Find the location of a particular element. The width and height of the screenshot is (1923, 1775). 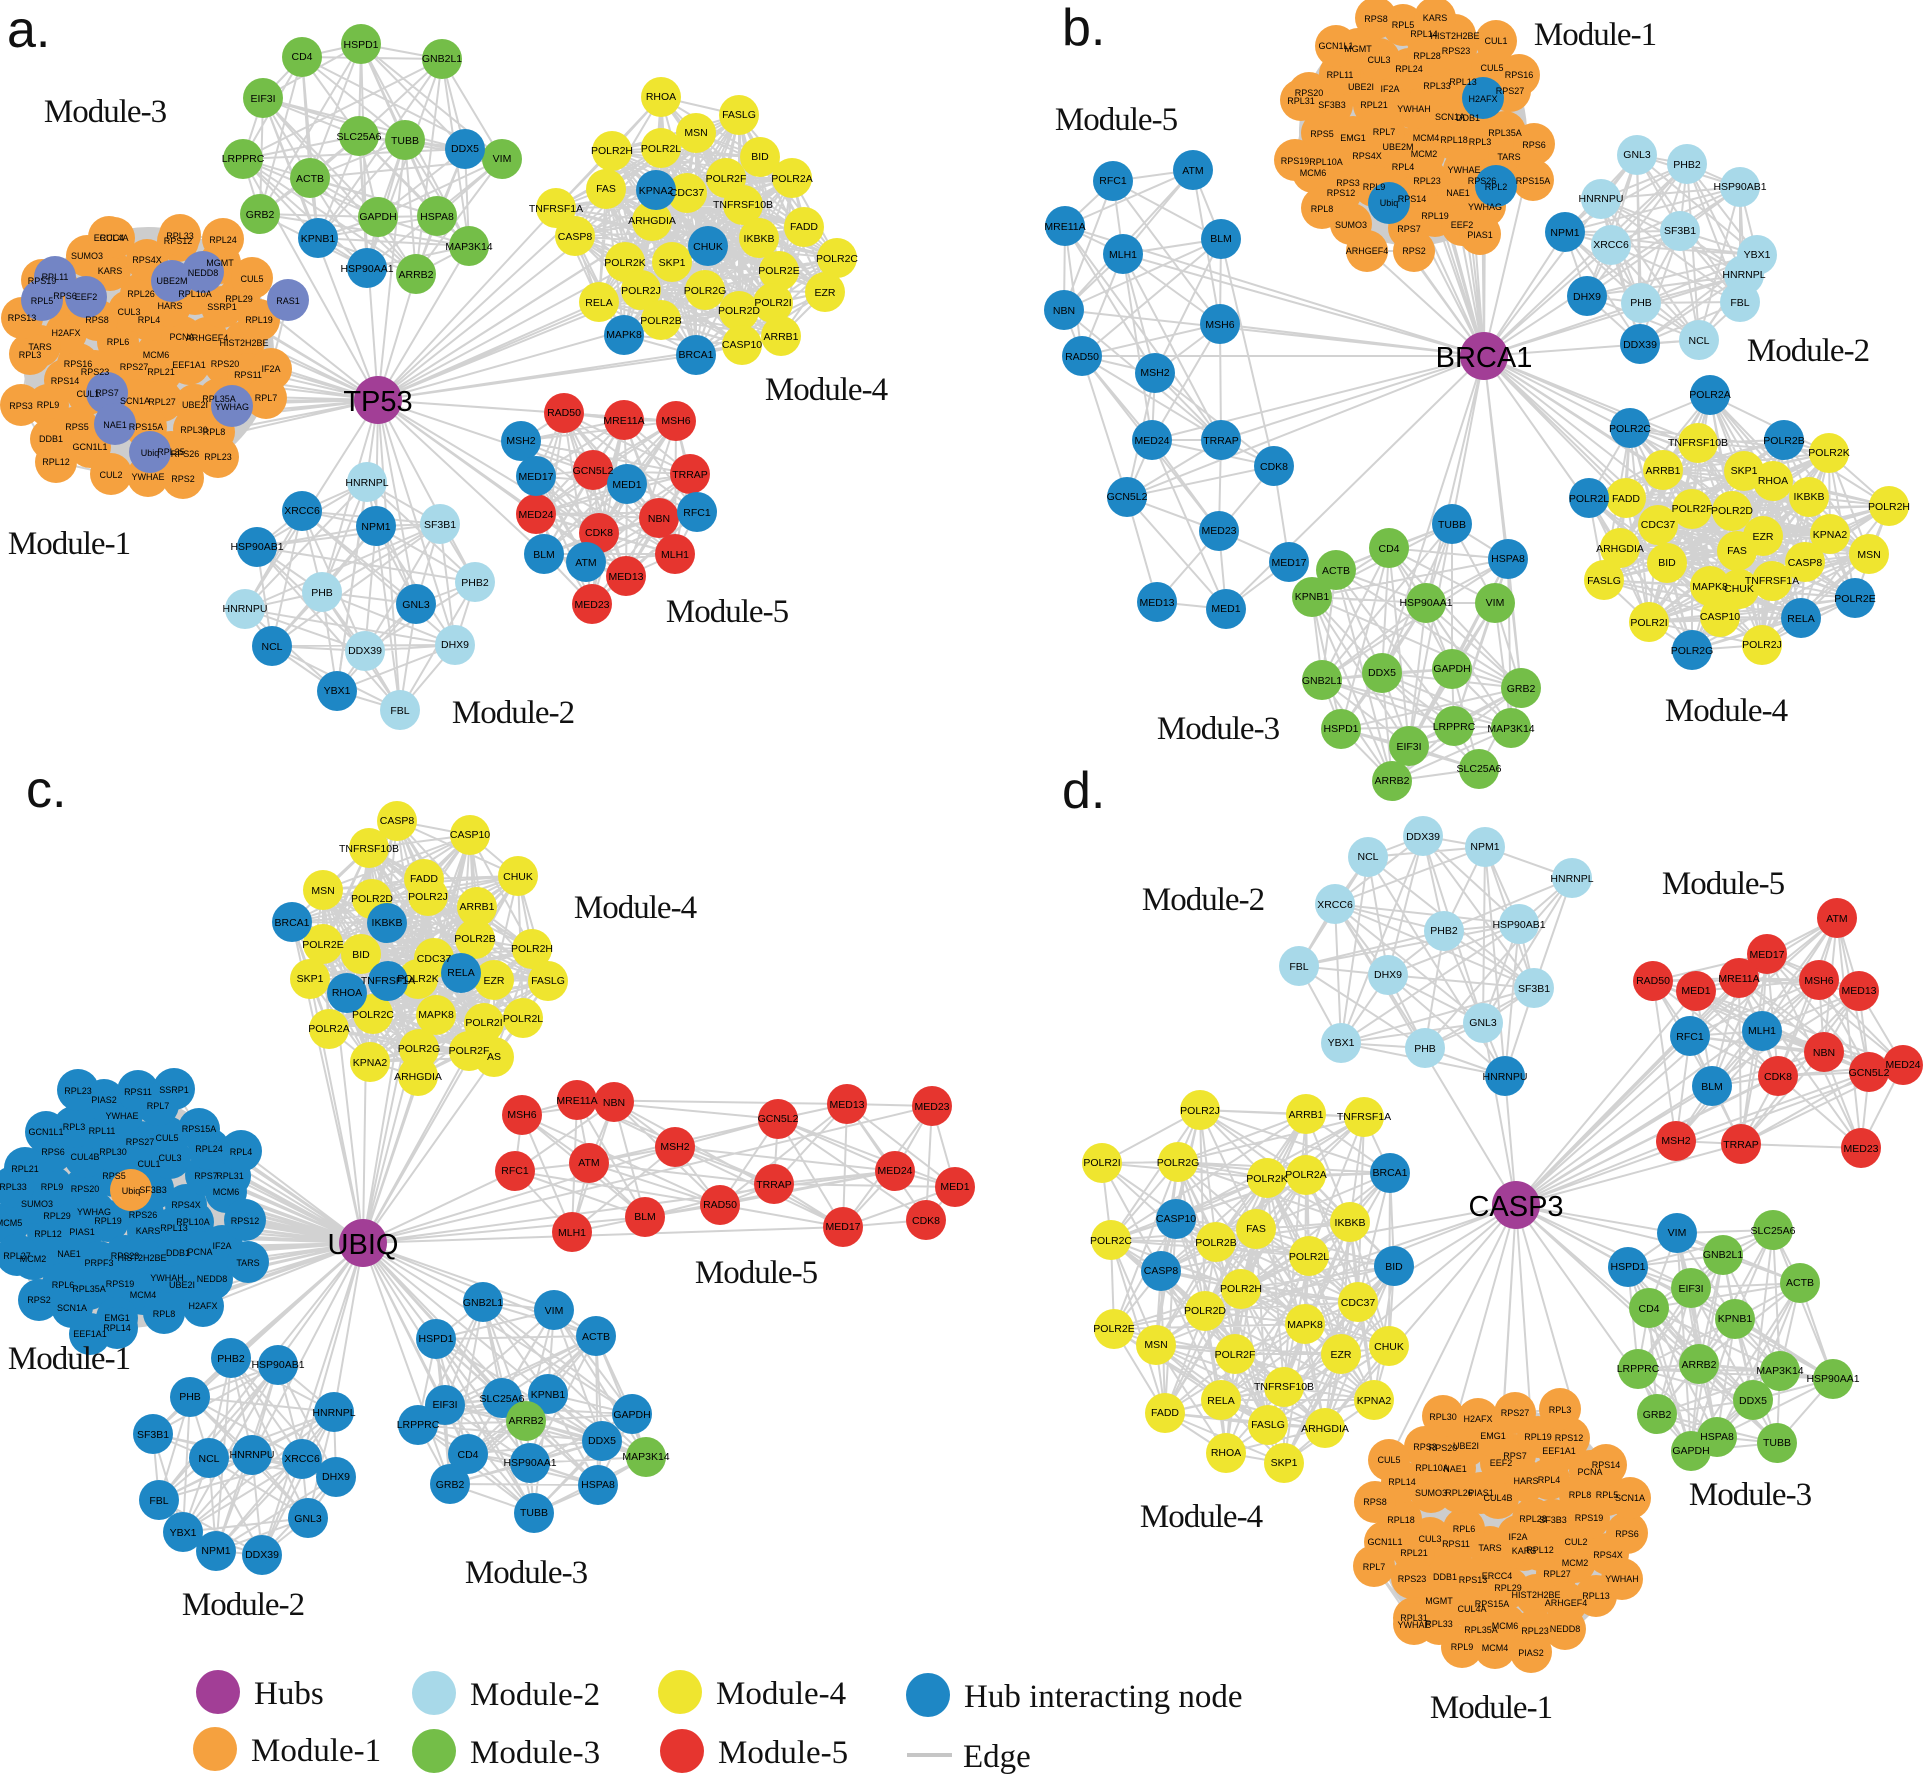

svg-text: RPL3 is located at coordinates (74, 1127).